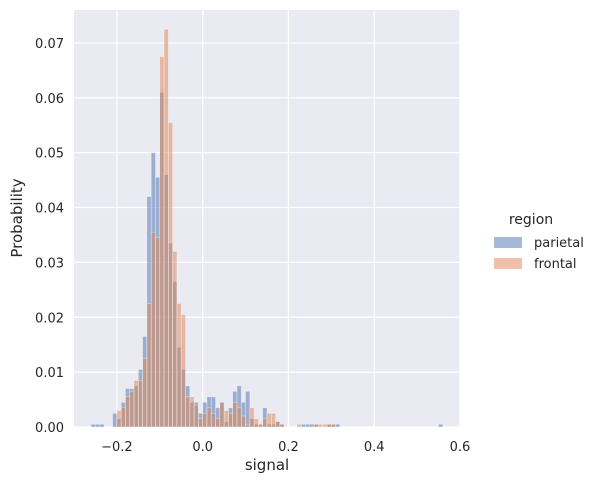 This screenshot has width=599, height=484. Describe the element at coordinates (49, 44) in the screenshot. I see `y-tick-label: 0.07` at that location.